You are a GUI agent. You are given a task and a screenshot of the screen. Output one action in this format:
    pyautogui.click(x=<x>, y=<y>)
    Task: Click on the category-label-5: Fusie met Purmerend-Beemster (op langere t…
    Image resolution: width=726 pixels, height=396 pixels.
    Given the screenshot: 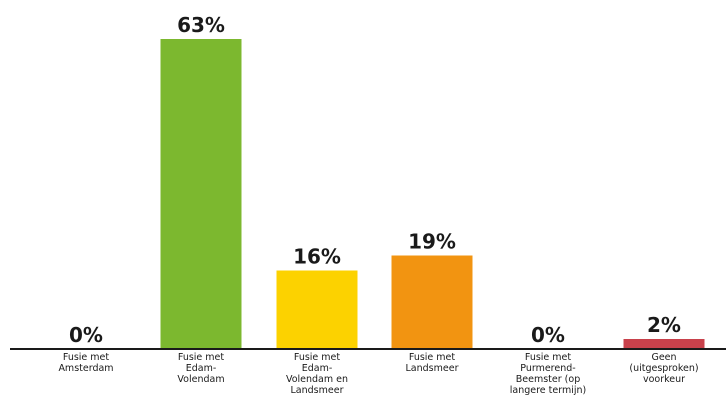 What is the action you would take?
    pyautogui.click(x=548, y=374)
    